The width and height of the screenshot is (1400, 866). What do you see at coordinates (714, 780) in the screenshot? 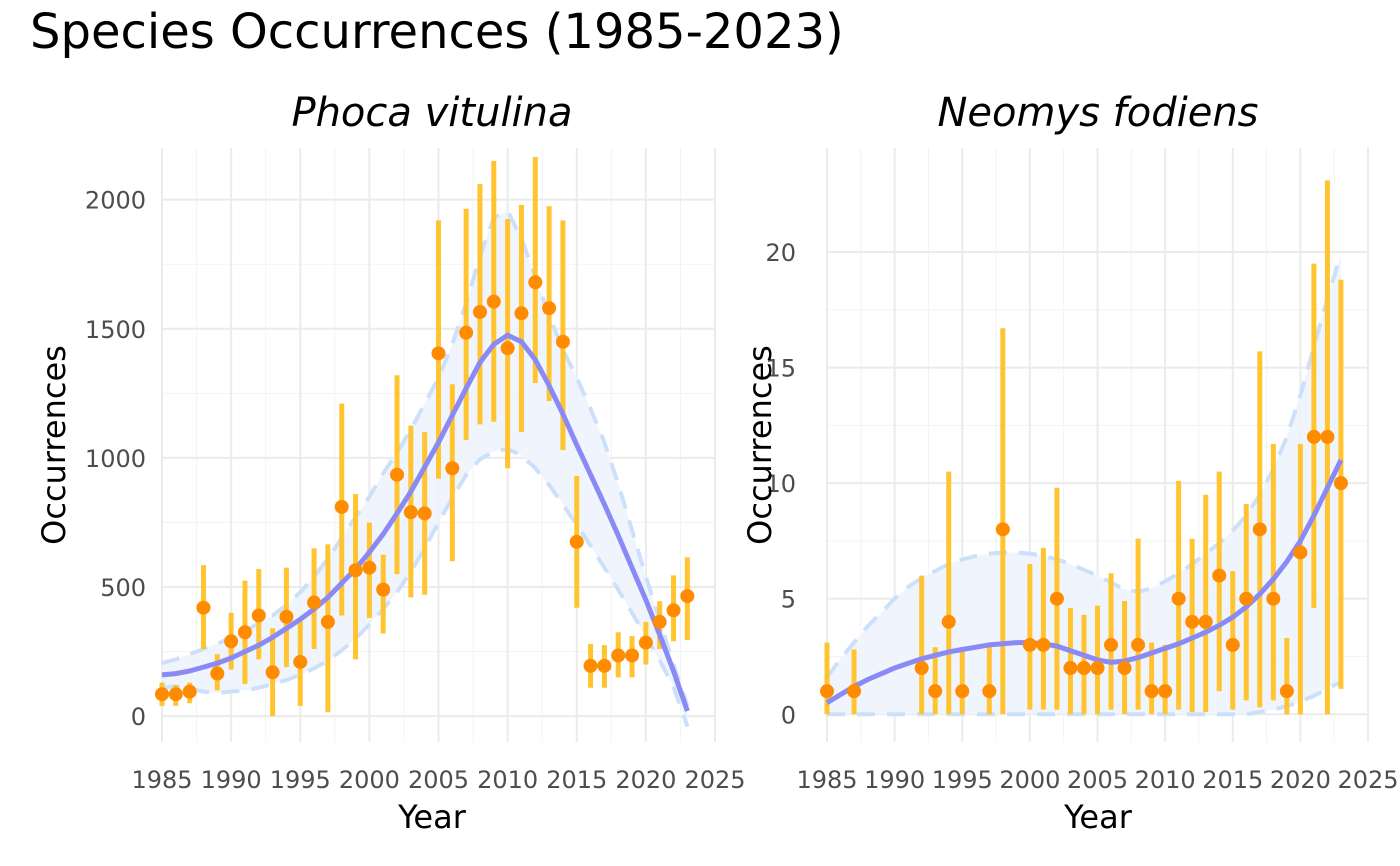
I see `x-tick-label: 2025` at bounding box center [714, 780].